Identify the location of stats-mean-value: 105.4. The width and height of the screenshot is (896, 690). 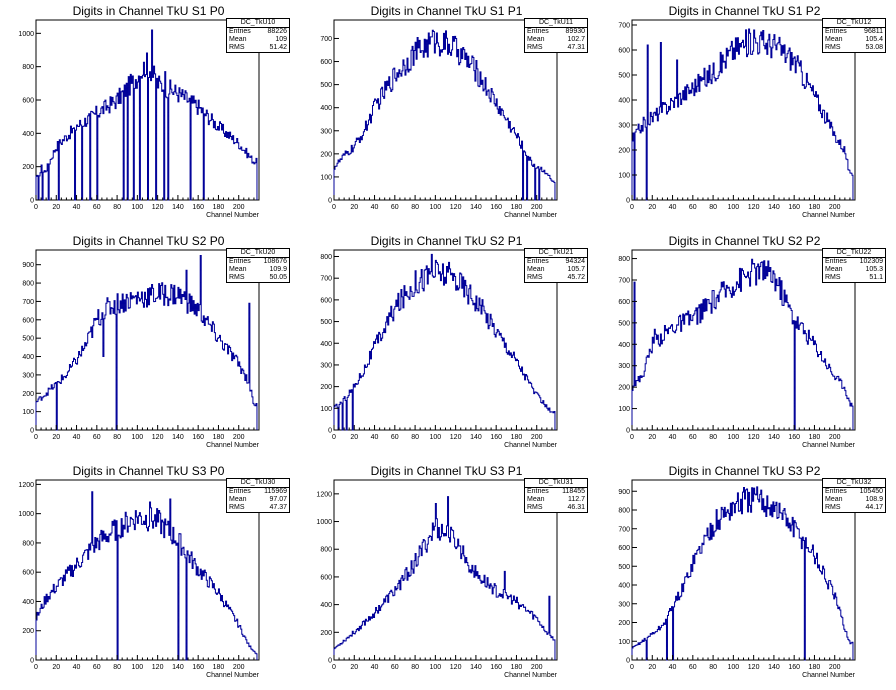
(874, 39).